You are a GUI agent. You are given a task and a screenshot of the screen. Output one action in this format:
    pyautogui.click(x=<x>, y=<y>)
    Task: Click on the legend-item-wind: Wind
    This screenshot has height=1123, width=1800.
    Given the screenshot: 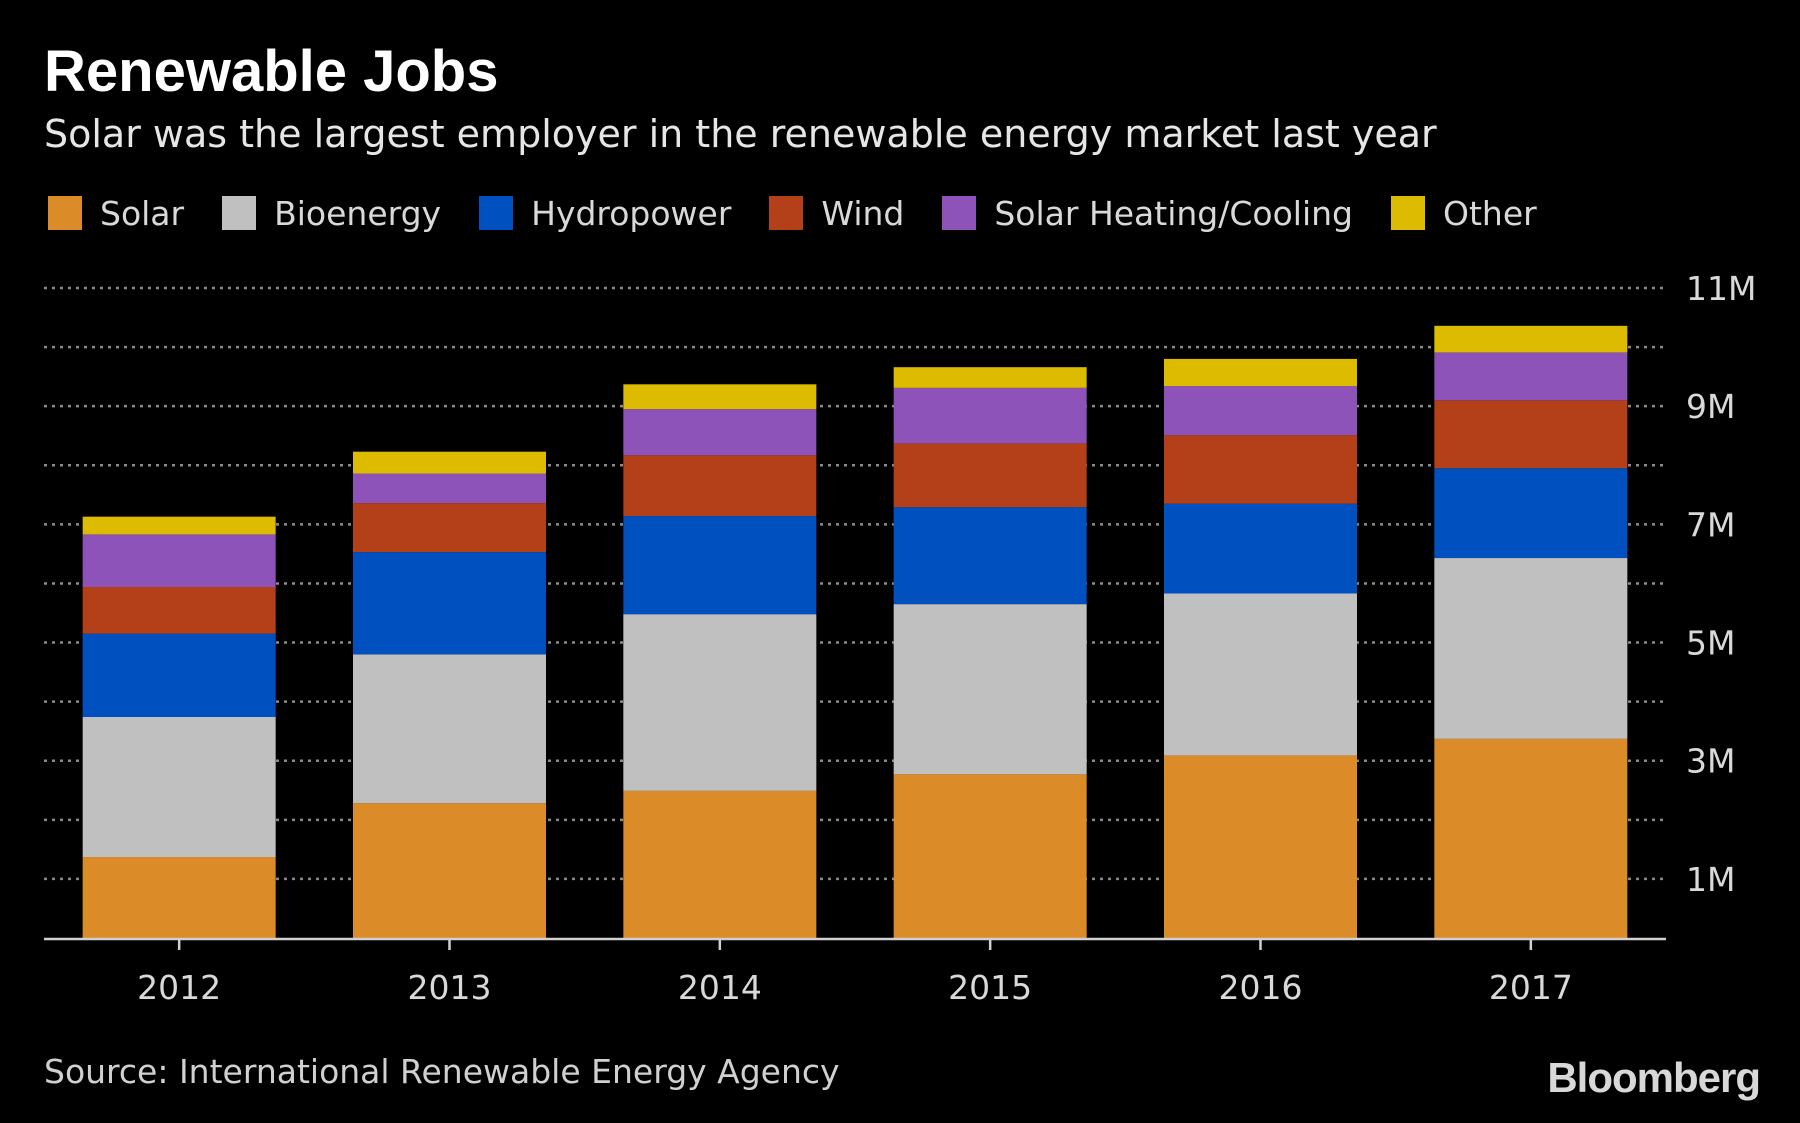 What is the action you would take?
    pyautogui.click(x=836, y=213)
    